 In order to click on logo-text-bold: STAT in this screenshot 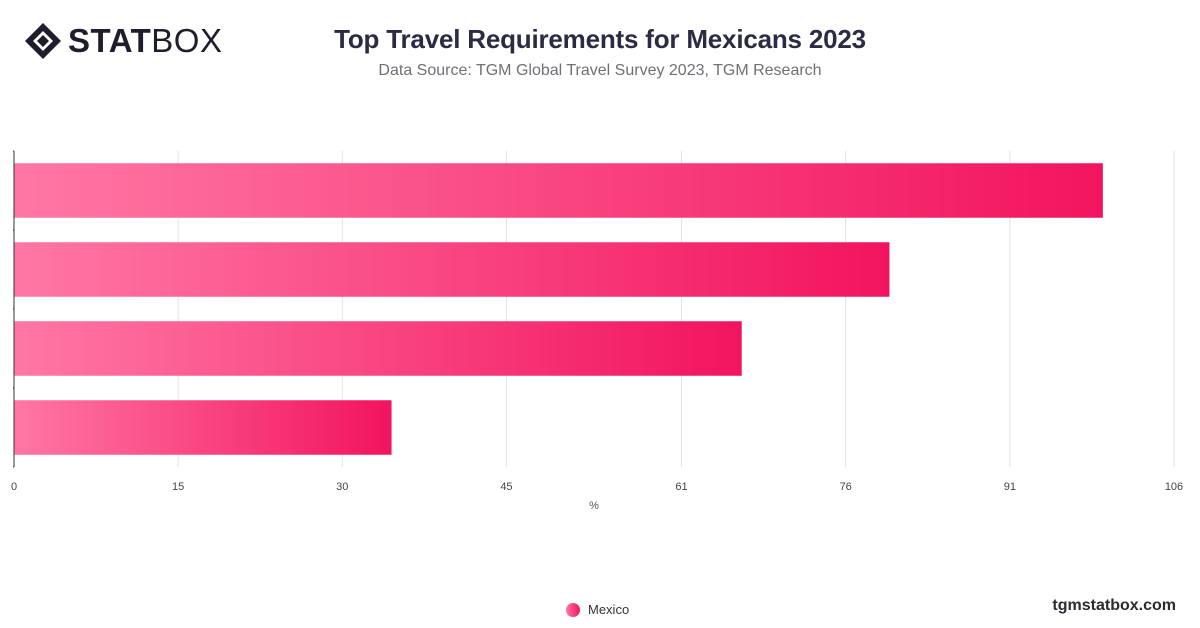, I will do `click(110, 40)`.